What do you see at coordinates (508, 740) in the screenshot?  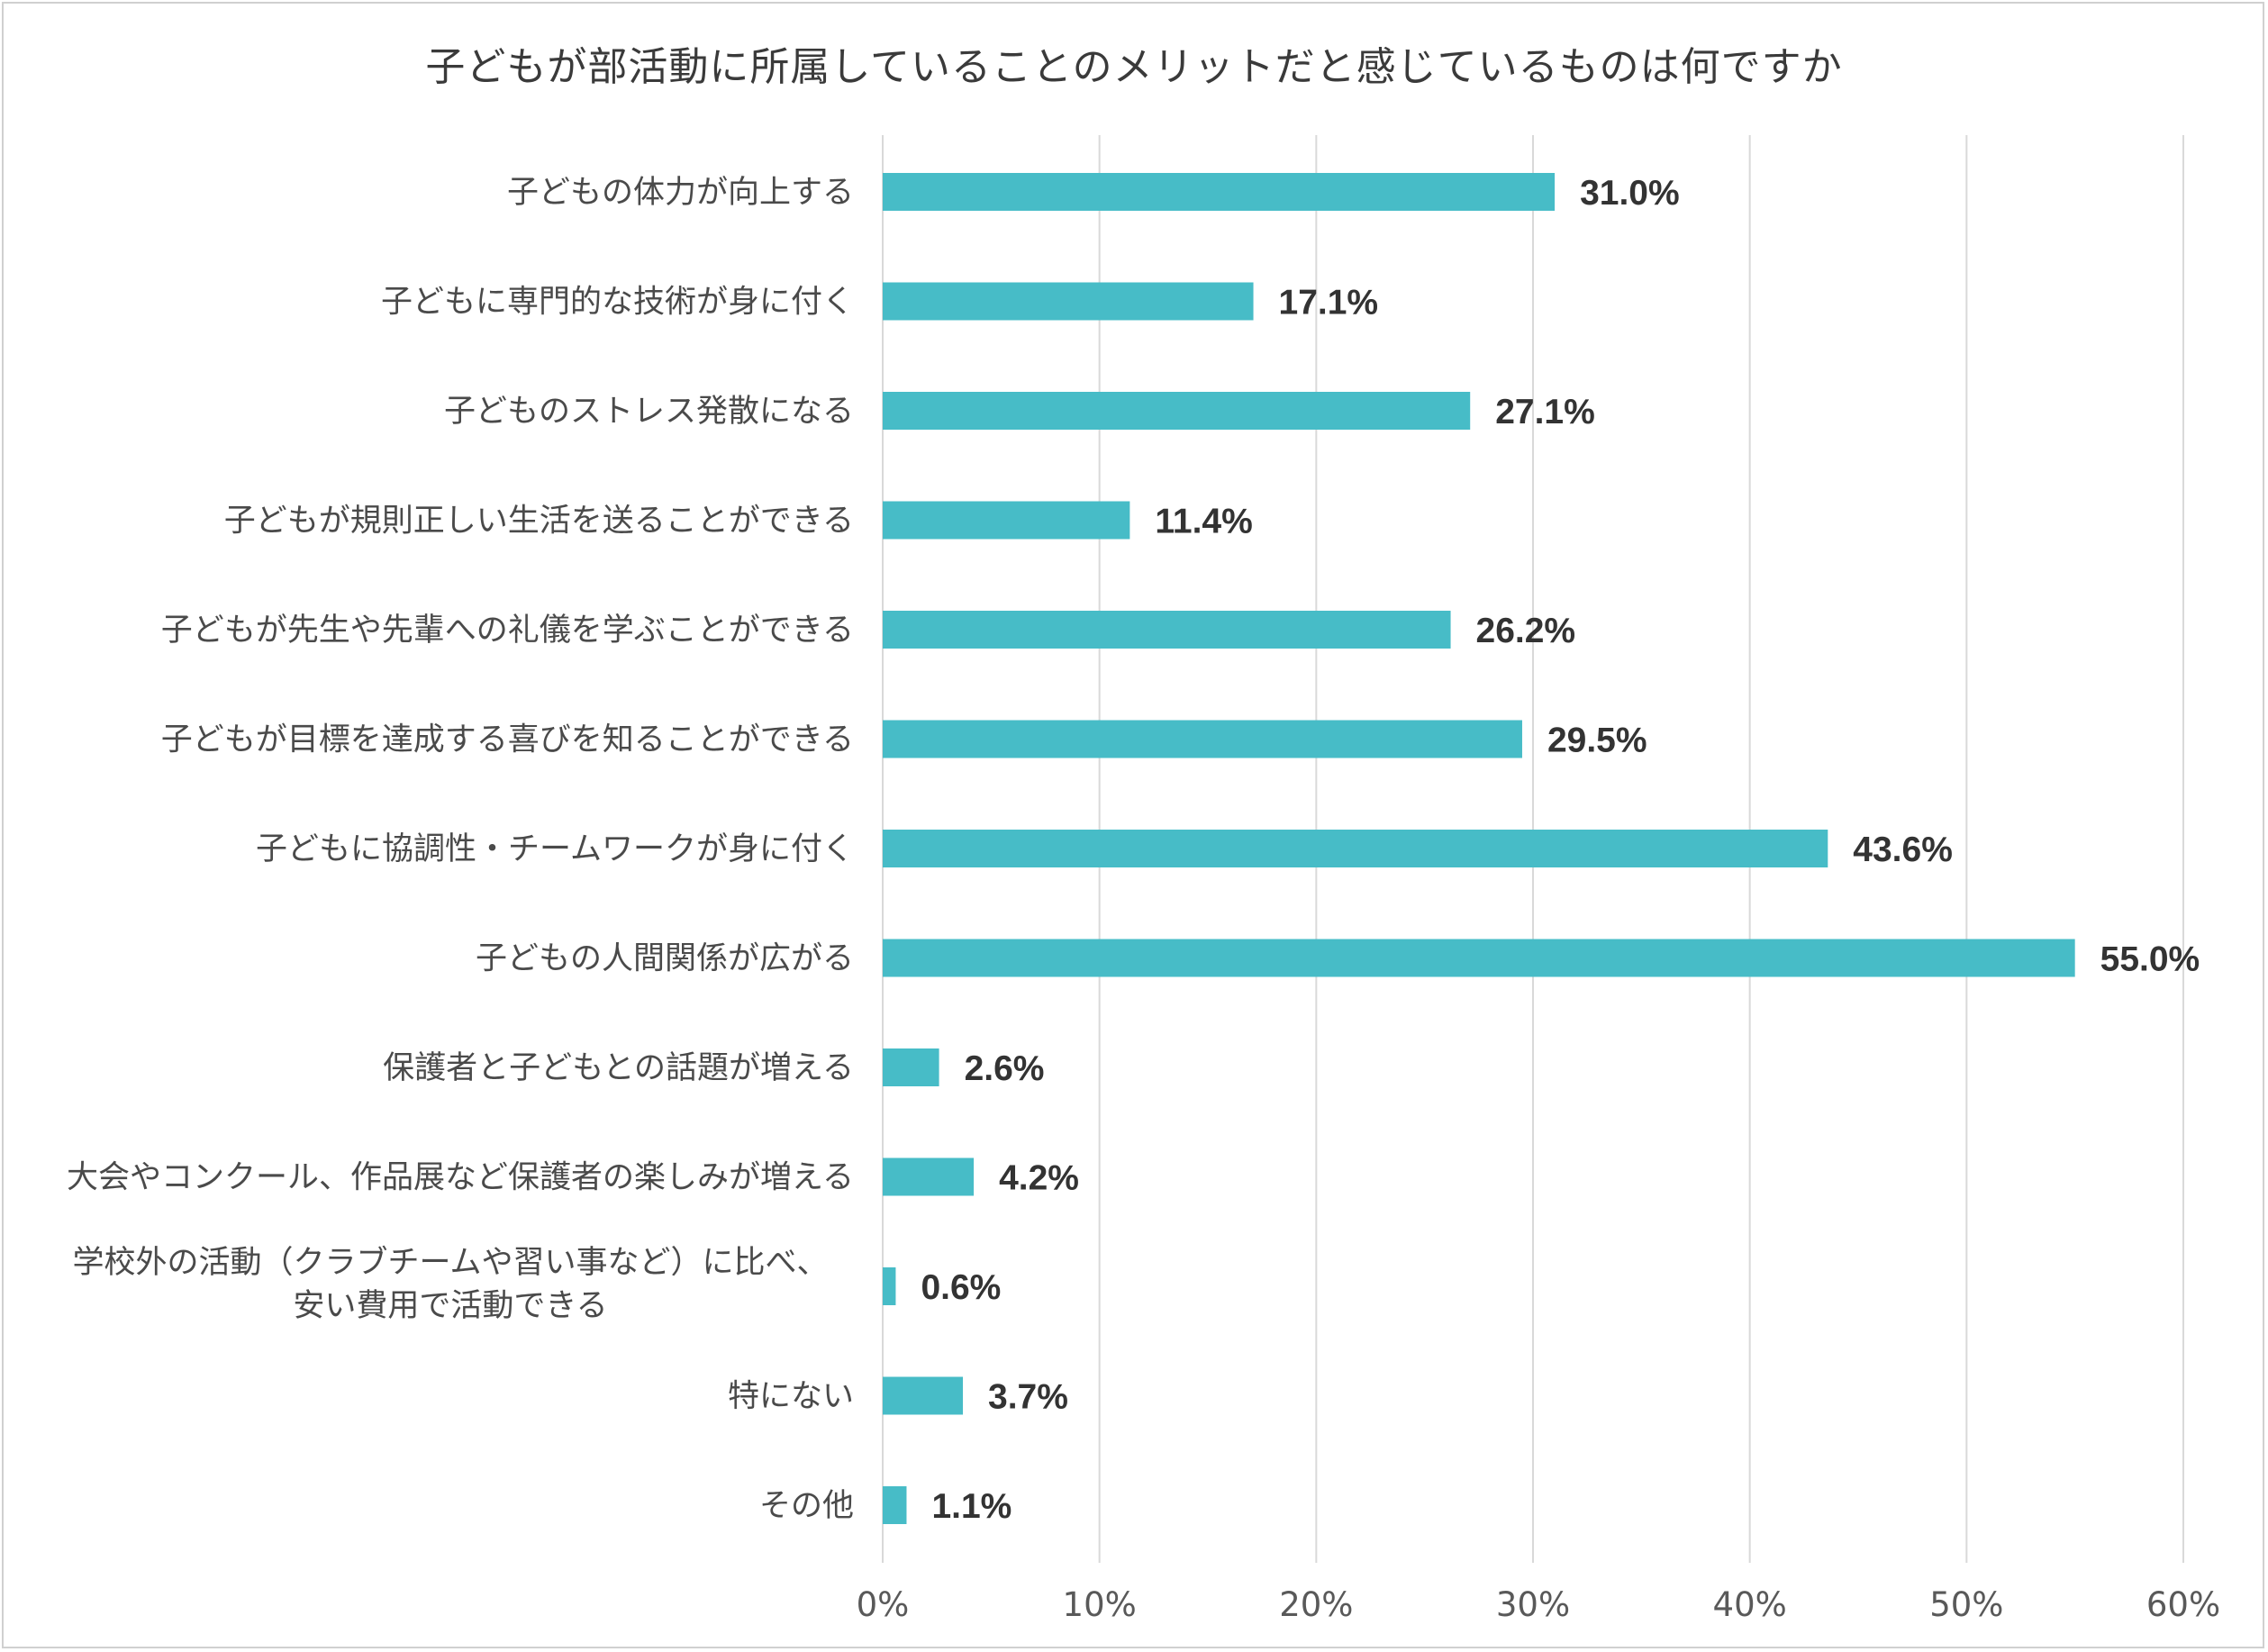 I see `category-label: 子どもが目標を達成する喜びを知ることができる` at bounding box center [508, 740].